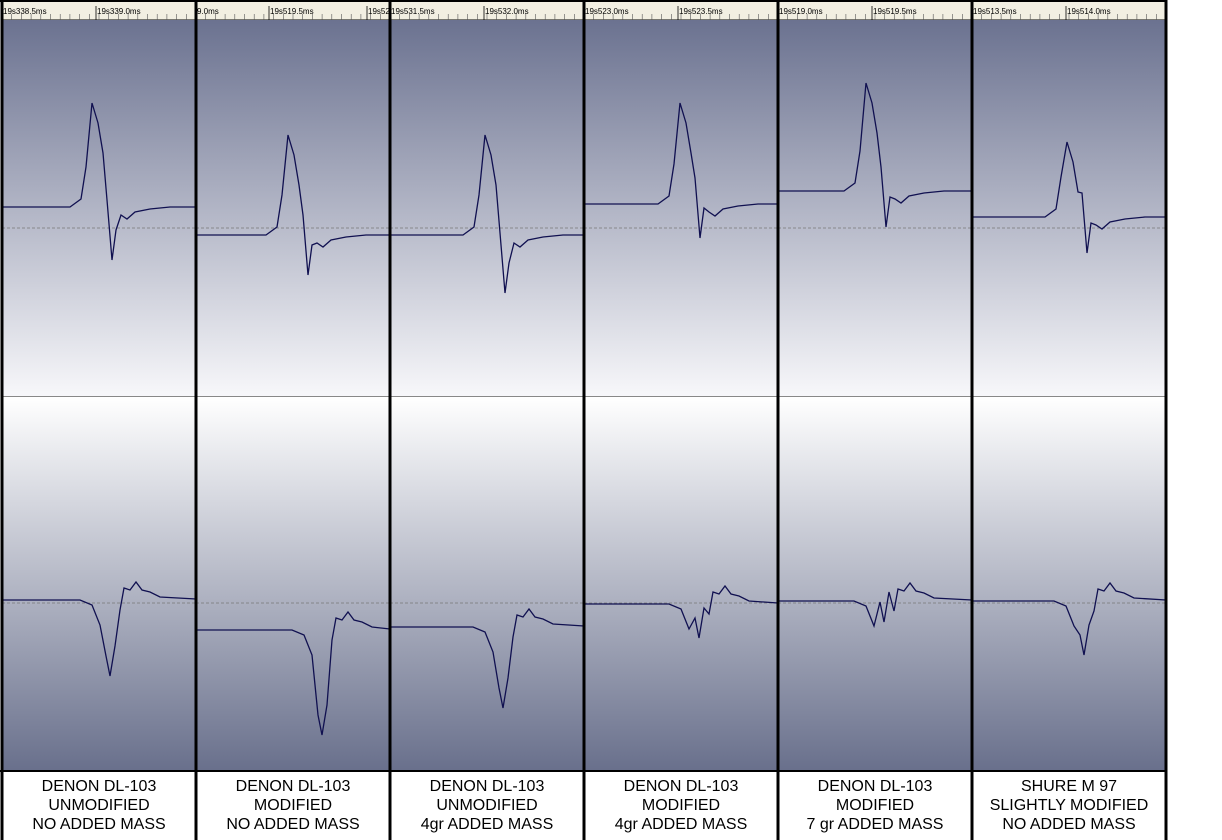 The width and height of the screenshot is (1222, 840). What do you see at coordinates (208, 11) in the screenshot?
I see `ruler-label: 9.0ms` at bounding box center [208, 11].